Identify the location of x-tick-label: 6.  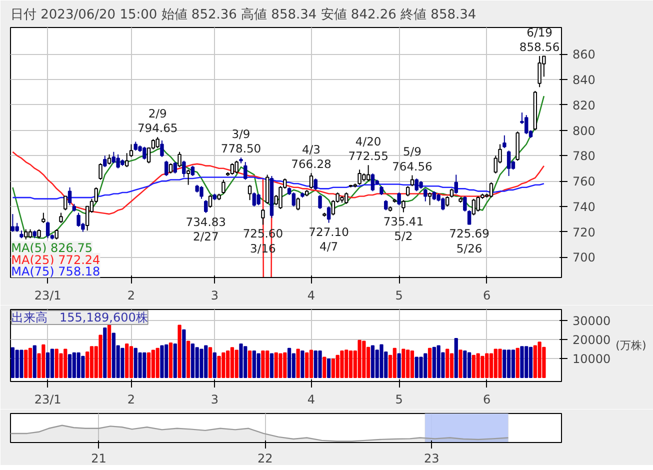
(487, 399).